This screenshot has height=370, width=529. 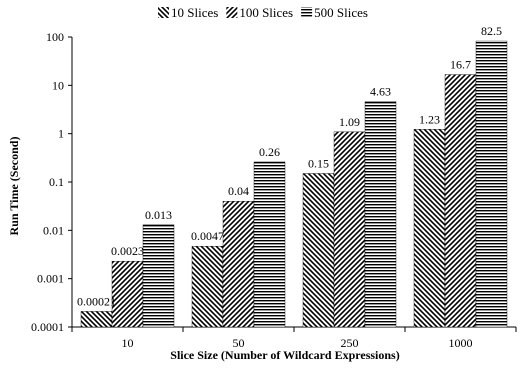 I want to click on data-label: 0.26, so click(x=269, y=152).